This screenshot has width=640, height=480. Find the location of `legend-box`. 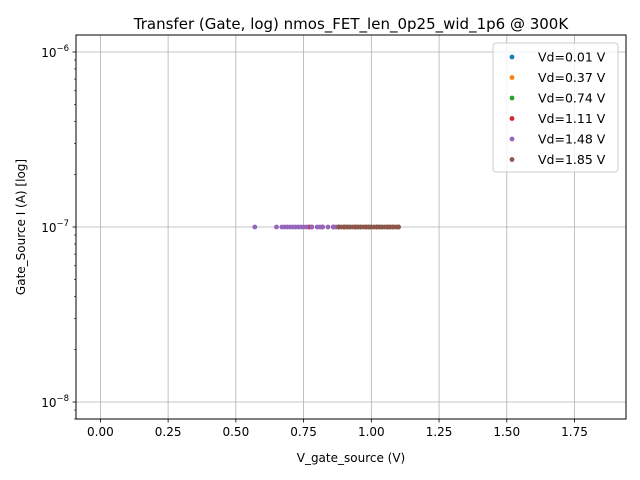

legend-box is located at coordinates (555, 107).